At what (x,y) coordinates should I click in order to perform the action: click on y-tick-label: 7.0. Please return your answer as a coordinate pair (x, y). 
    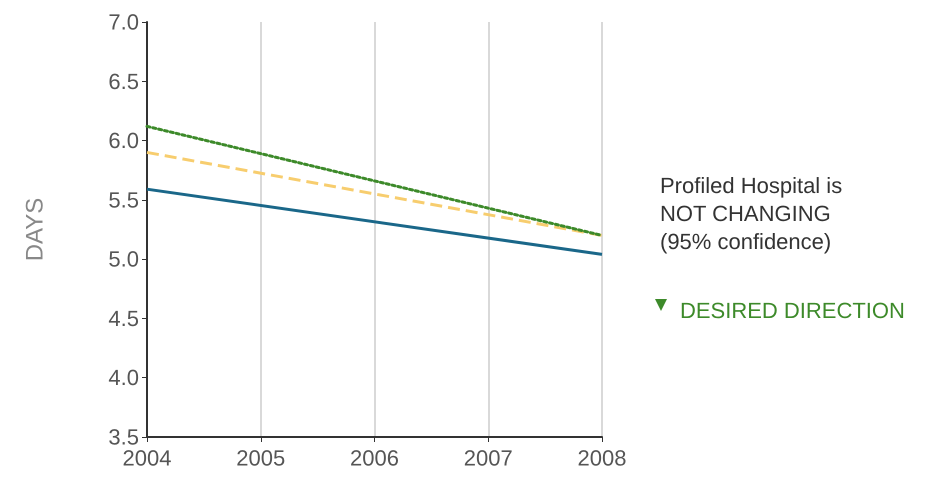
    Looking at the image, I should click on (123, 22).